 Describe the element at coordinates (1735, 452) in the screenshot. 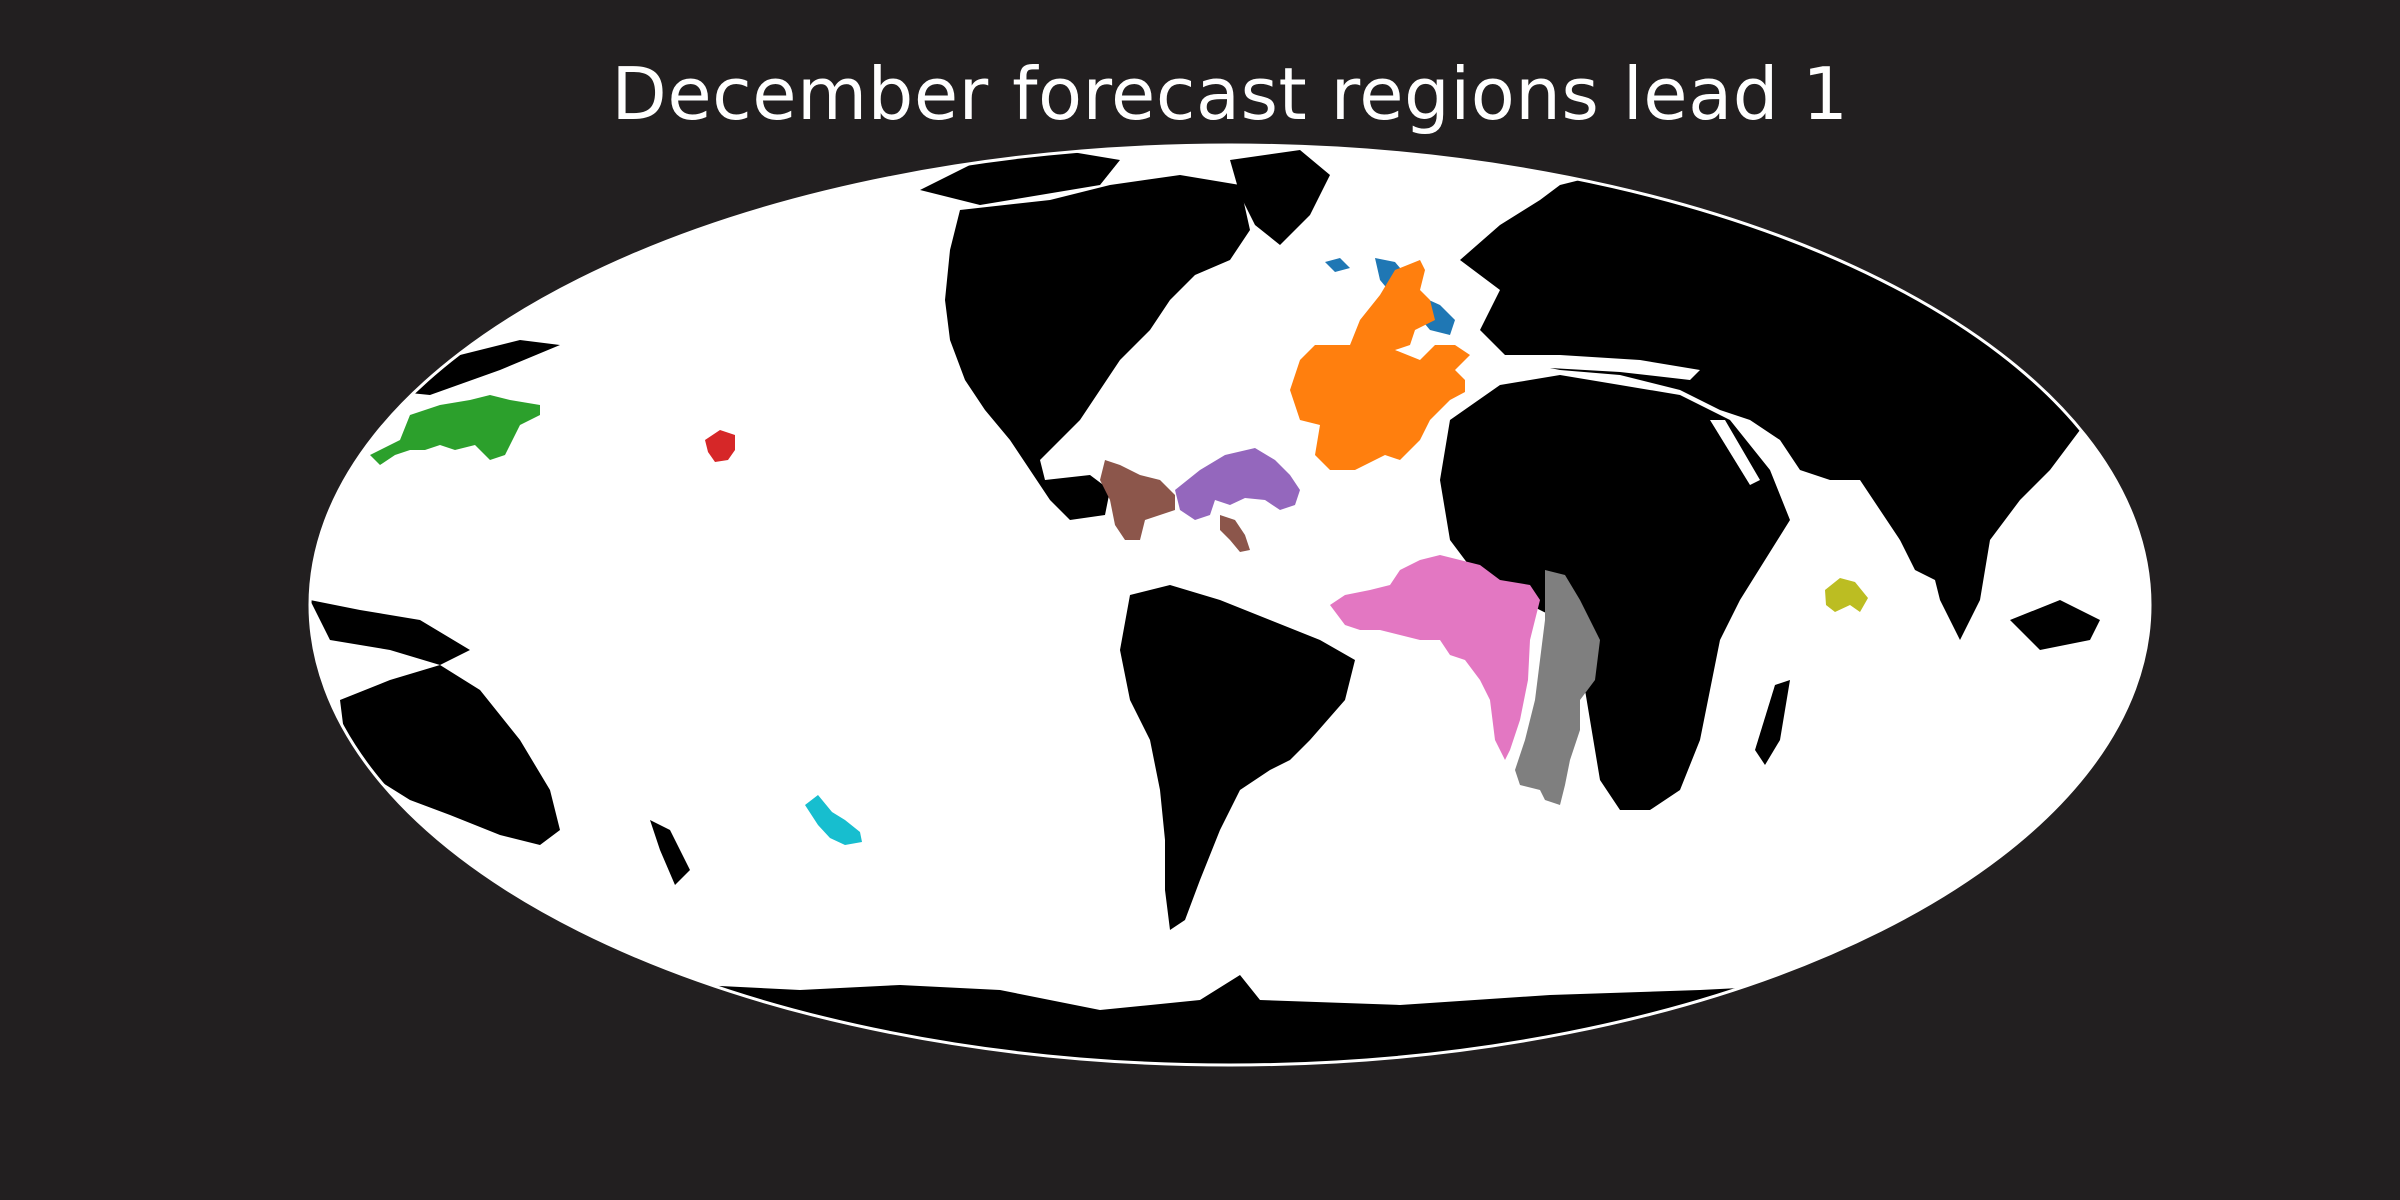

I see `sea-red-sea` at that location.